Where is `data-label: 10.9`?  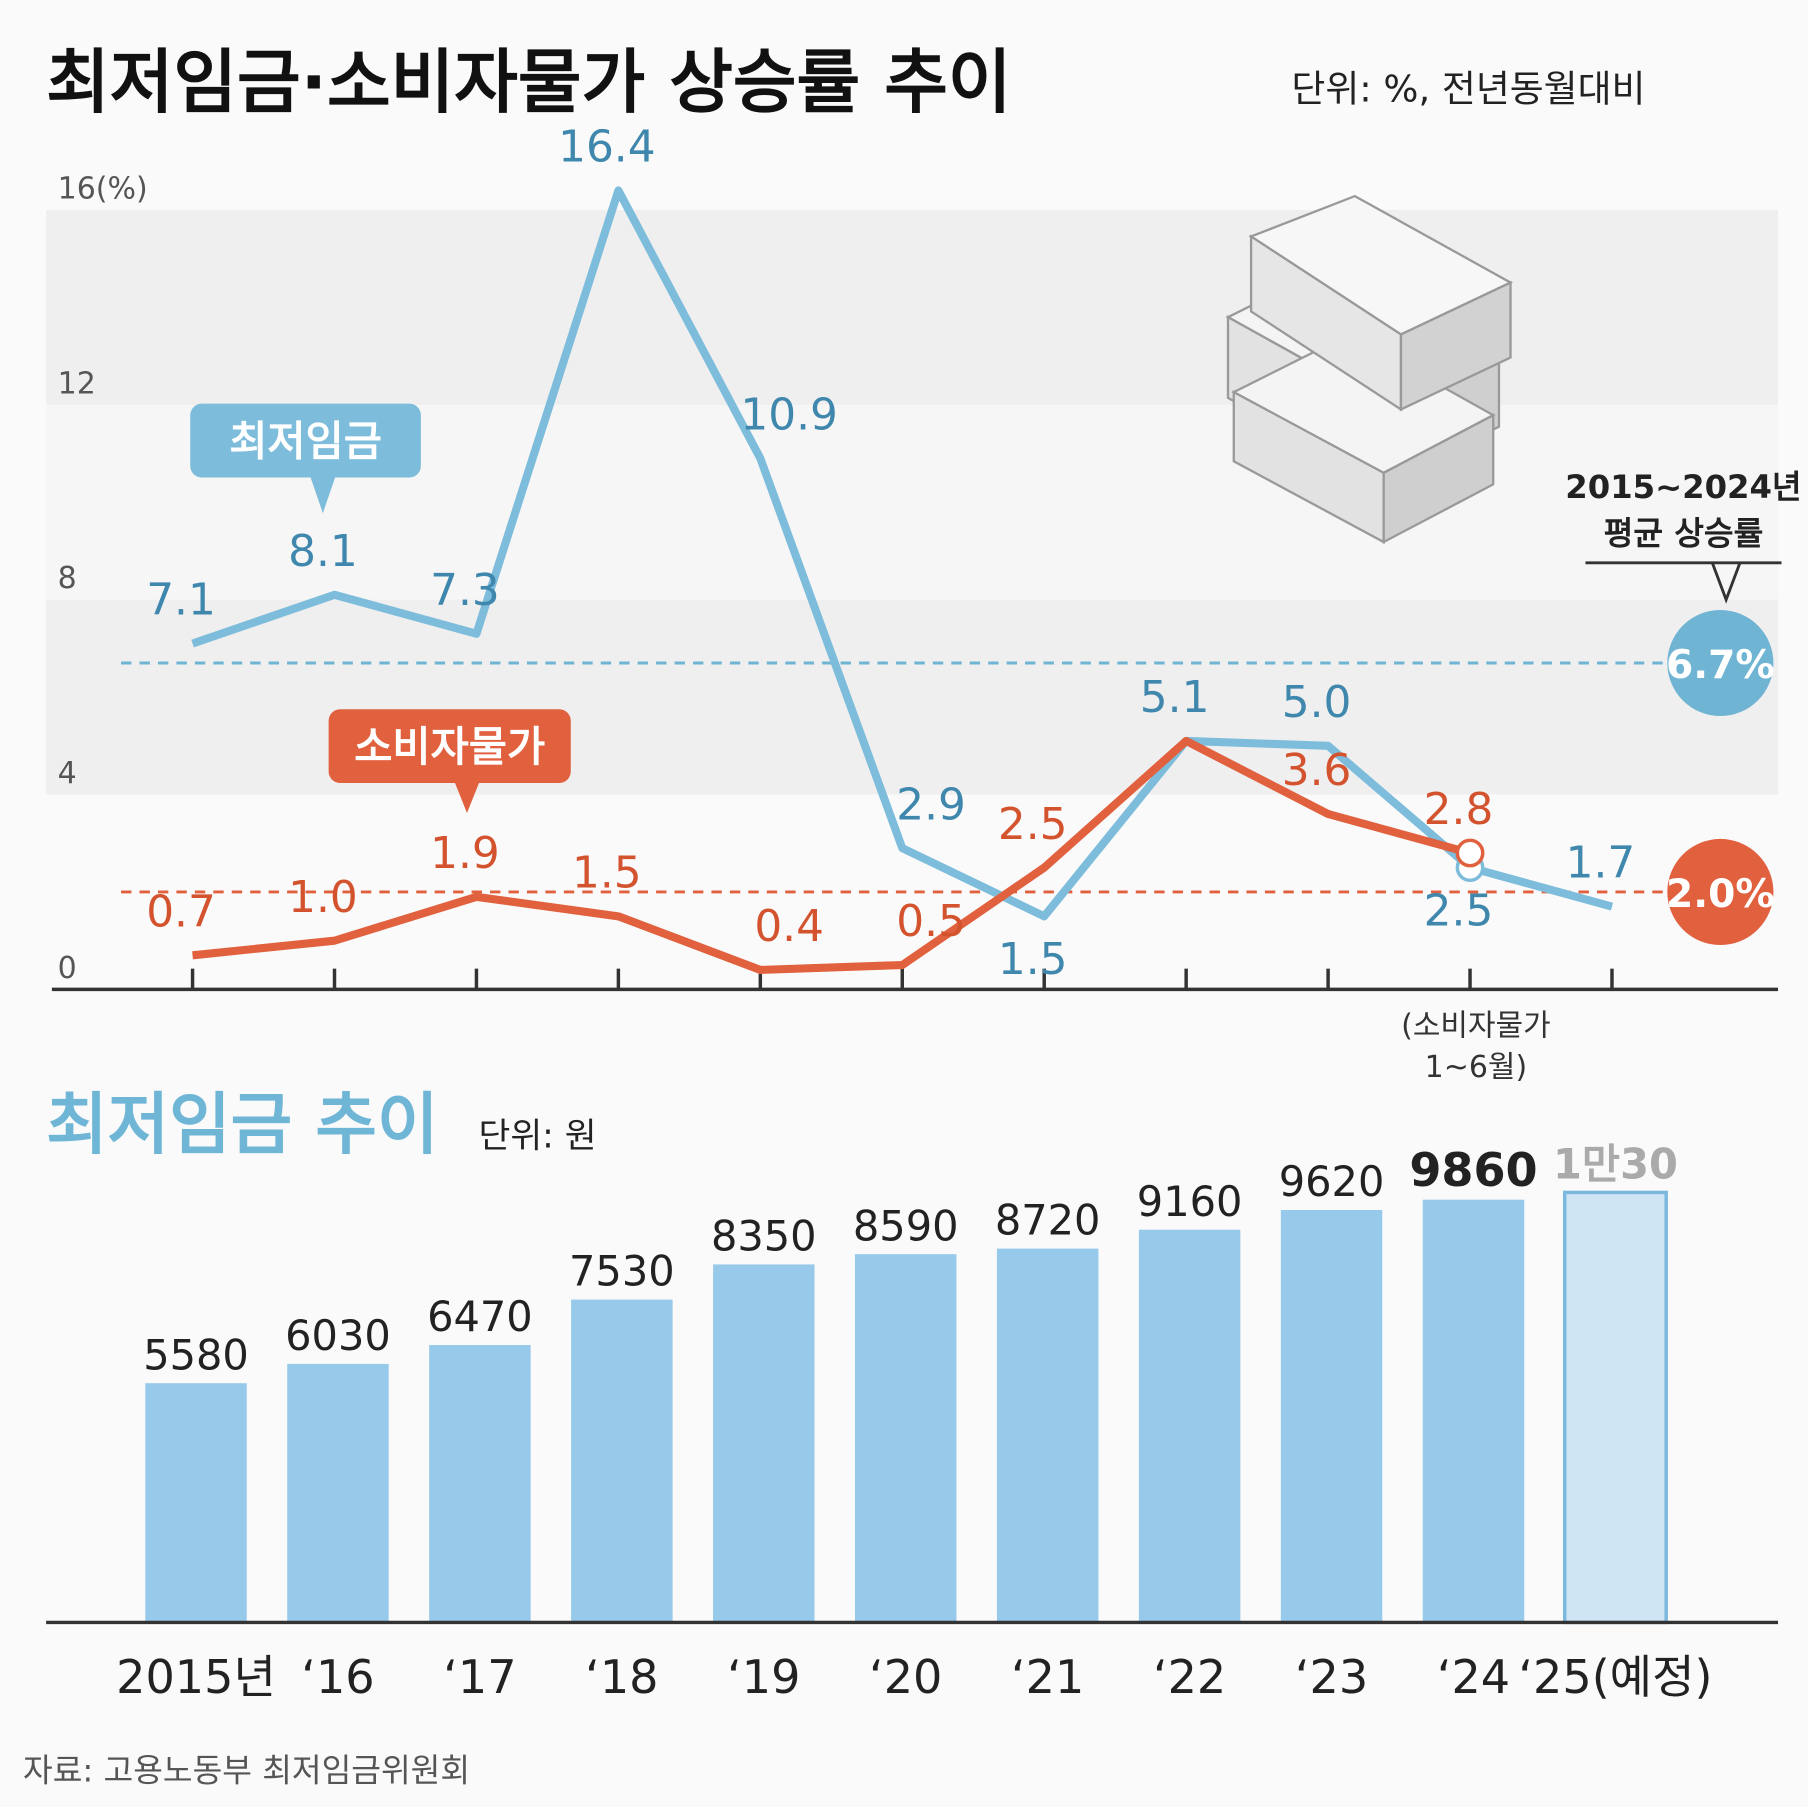
data-label: 10.9 is located at coordinates (789, 415).